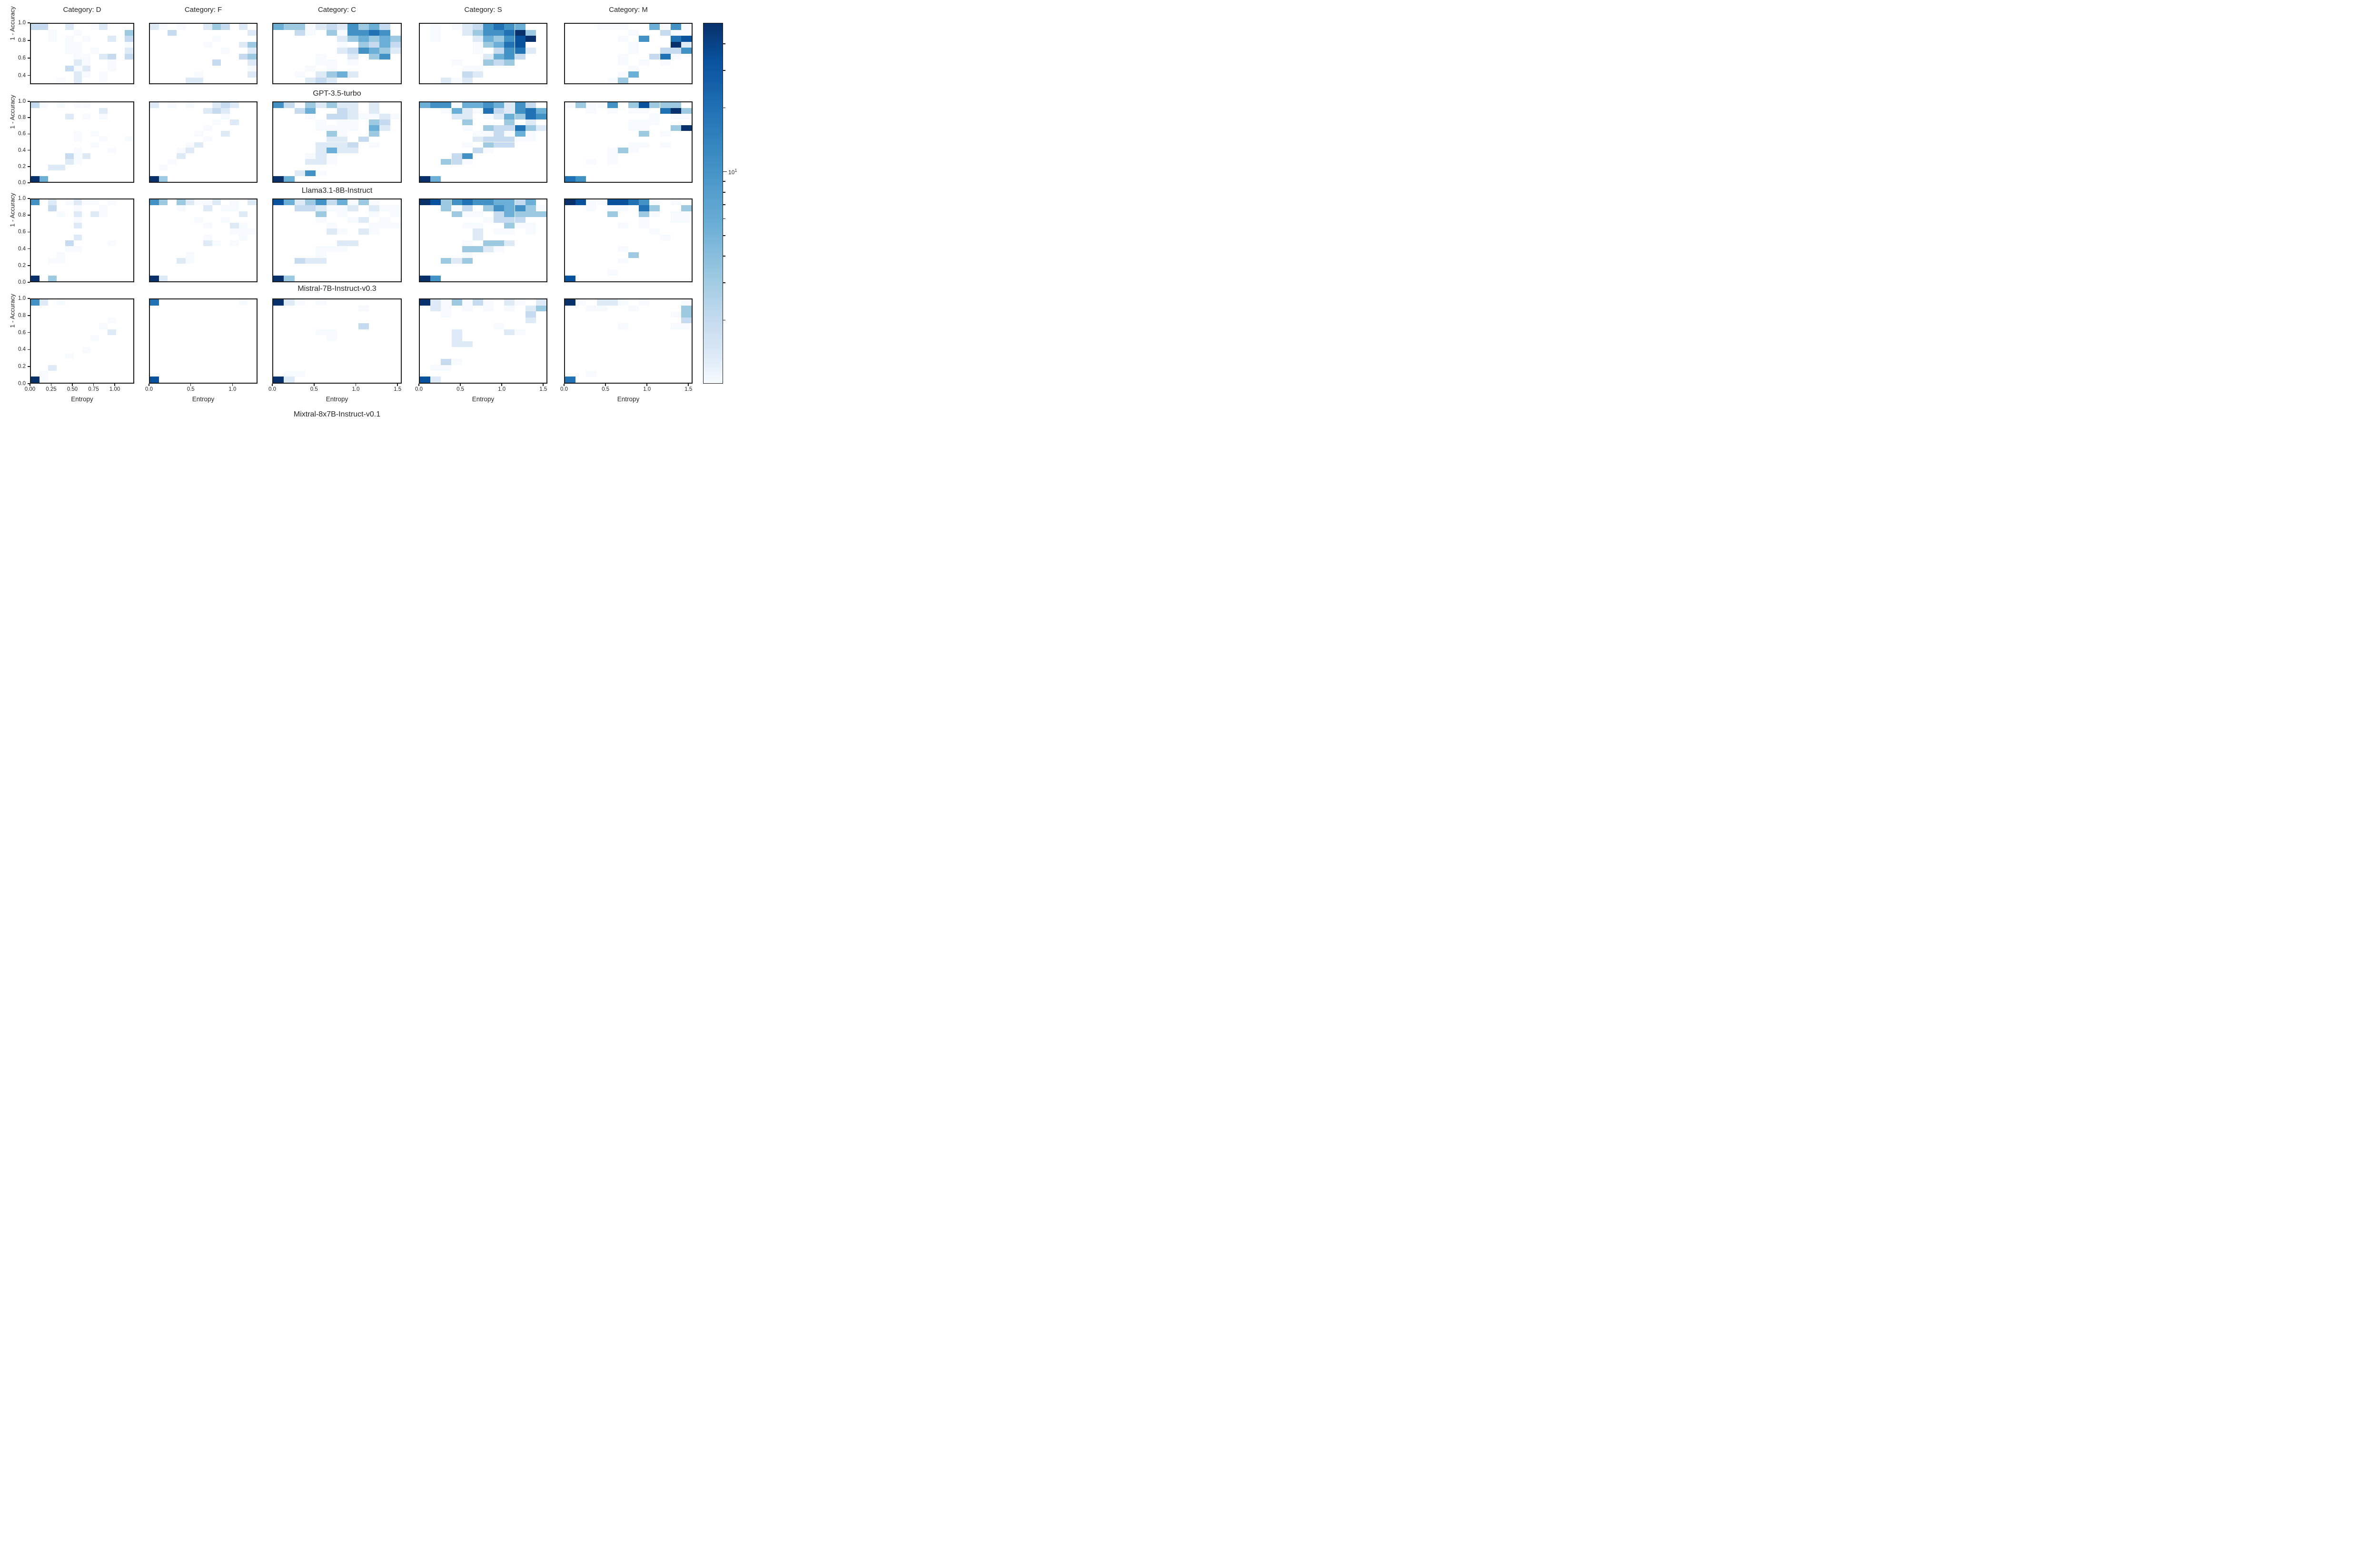 This screenshot has height=1557, width=2380. Describe the element at coordinates (337, 142) in the screenshot. I see `heatmap-panel-r1c2` at that location.